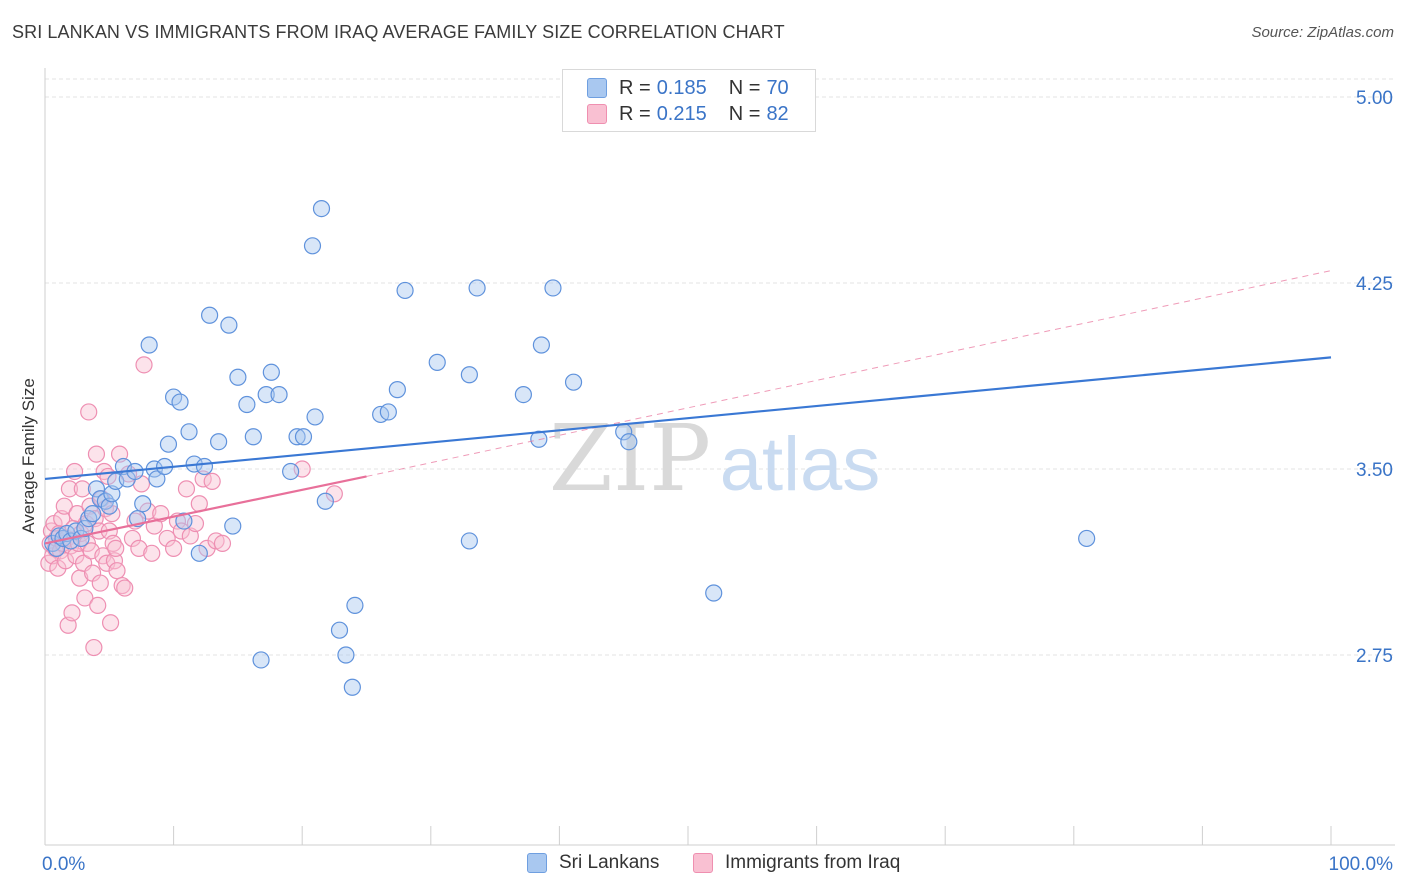 This screenshot has width=1406, height=892. Describe the element at coordinates (681, 87) in the screenshot. I see `legend-r-value: 0.185` at that location.